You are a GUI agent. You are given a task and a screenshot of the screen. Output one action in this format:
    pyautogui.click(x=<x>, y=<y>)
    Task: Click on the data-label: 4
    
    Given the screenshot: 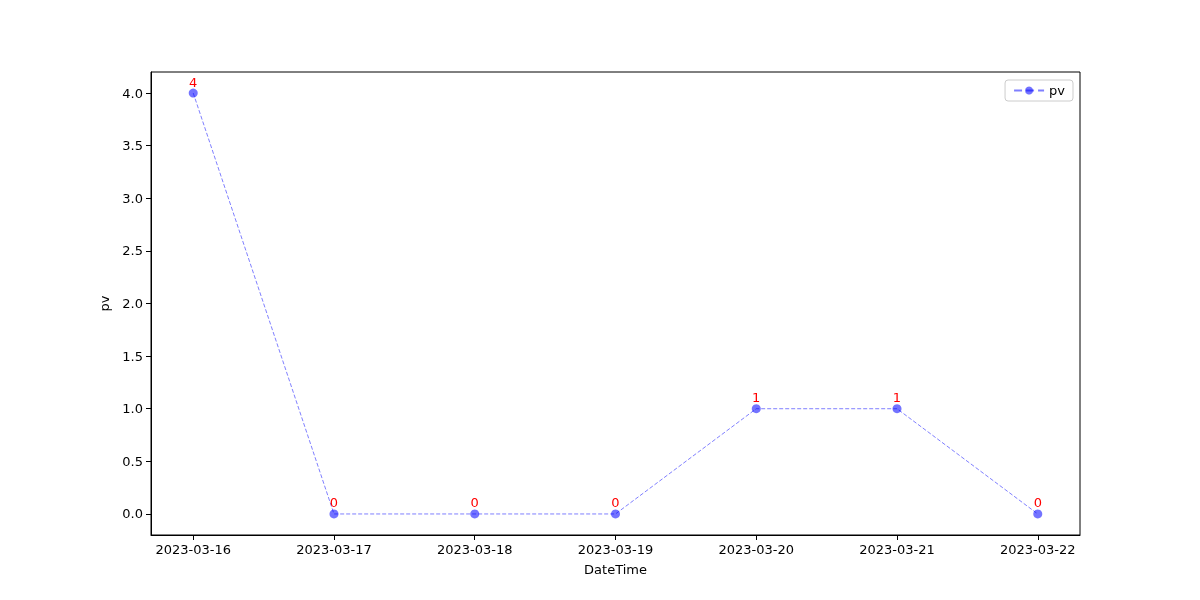 What is the action you would take?
    pyautogui.click(x=193, y=82)
    